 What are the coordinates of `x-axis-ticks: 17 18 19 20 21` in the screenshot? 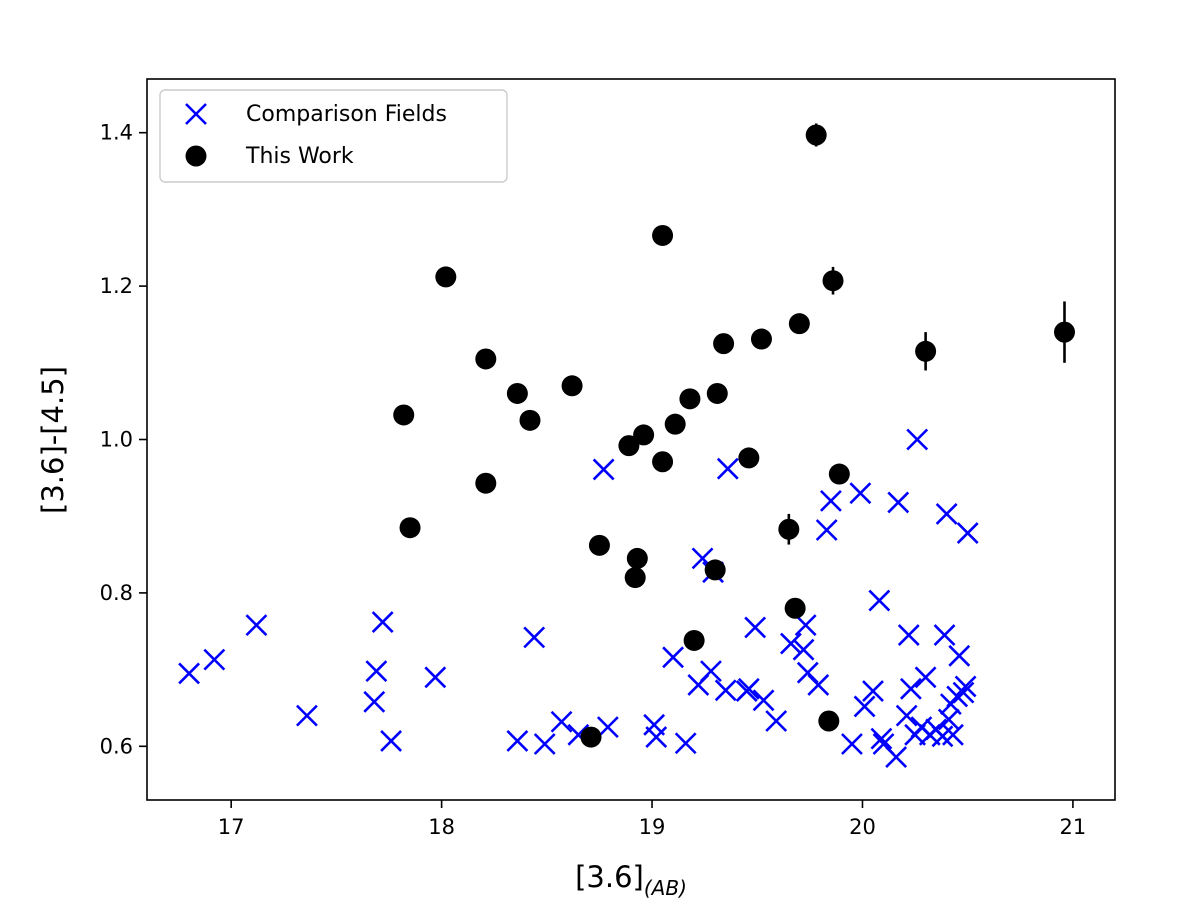 It's located at (652, 819).